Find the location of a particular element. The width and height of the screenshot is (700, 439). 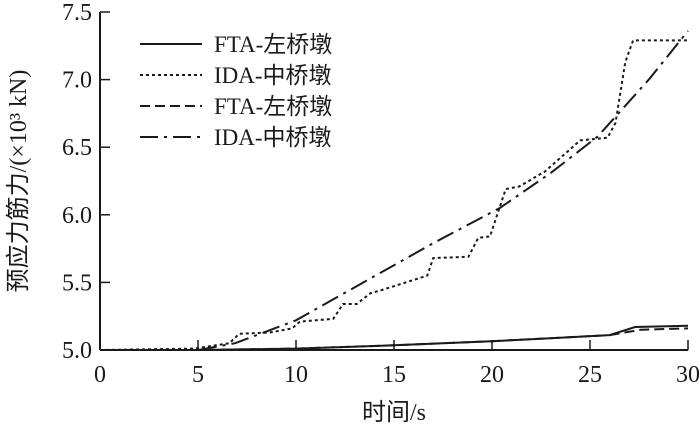

y-tick-label: 5.5 is located at coordinates (77, 283).